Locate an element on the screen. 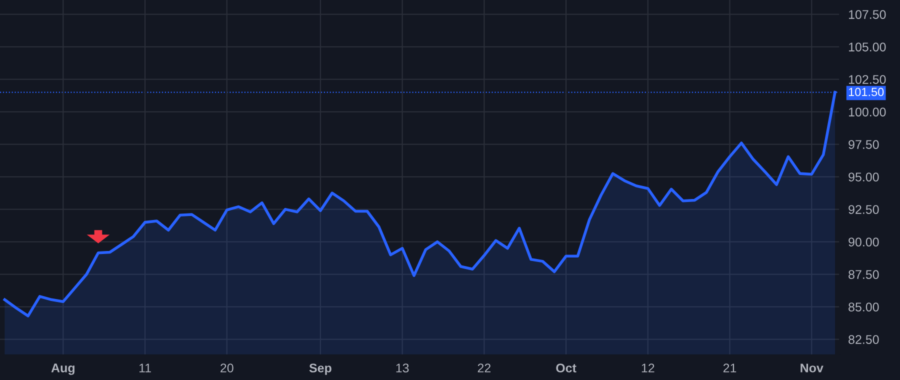 This screenshot has height=380, width=900. x-tick-label: Sep is located at coordinates (320, 369).